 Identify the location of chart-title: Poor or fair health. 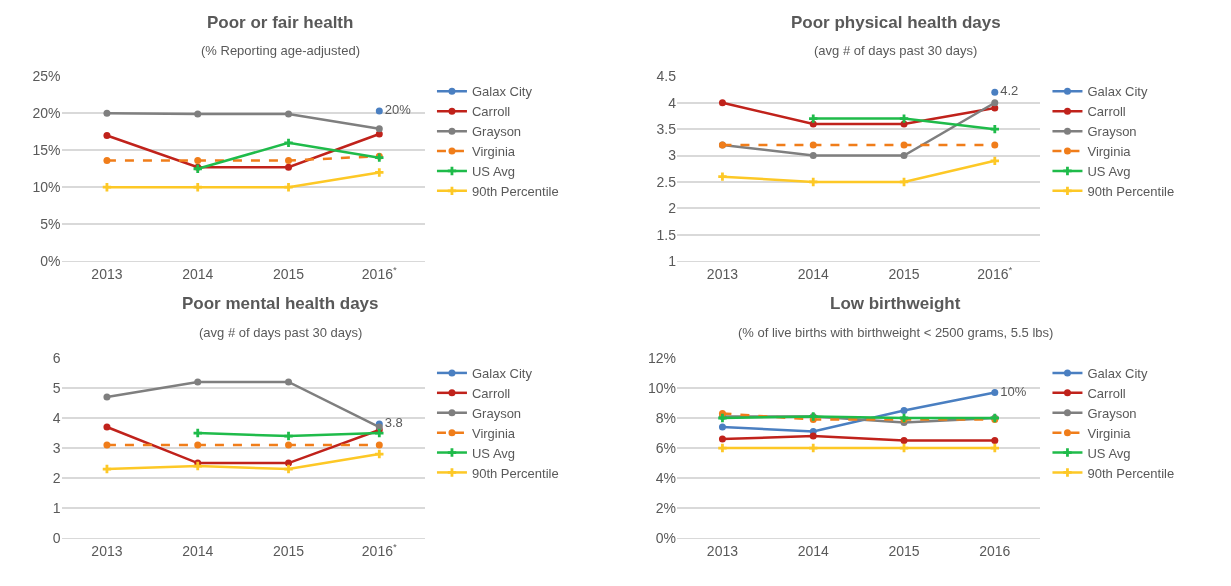
(280, 22).